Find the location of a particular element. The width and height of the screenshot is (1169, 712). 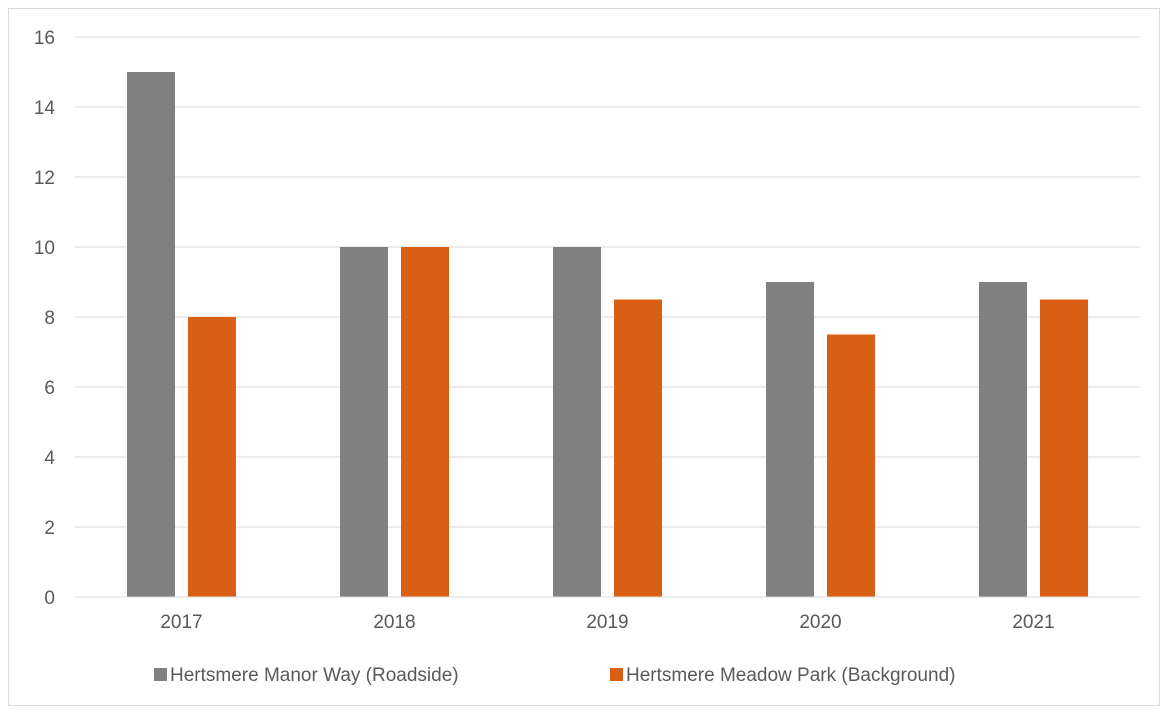

y-tick-label: 12 is located at coordinates (44, 178).